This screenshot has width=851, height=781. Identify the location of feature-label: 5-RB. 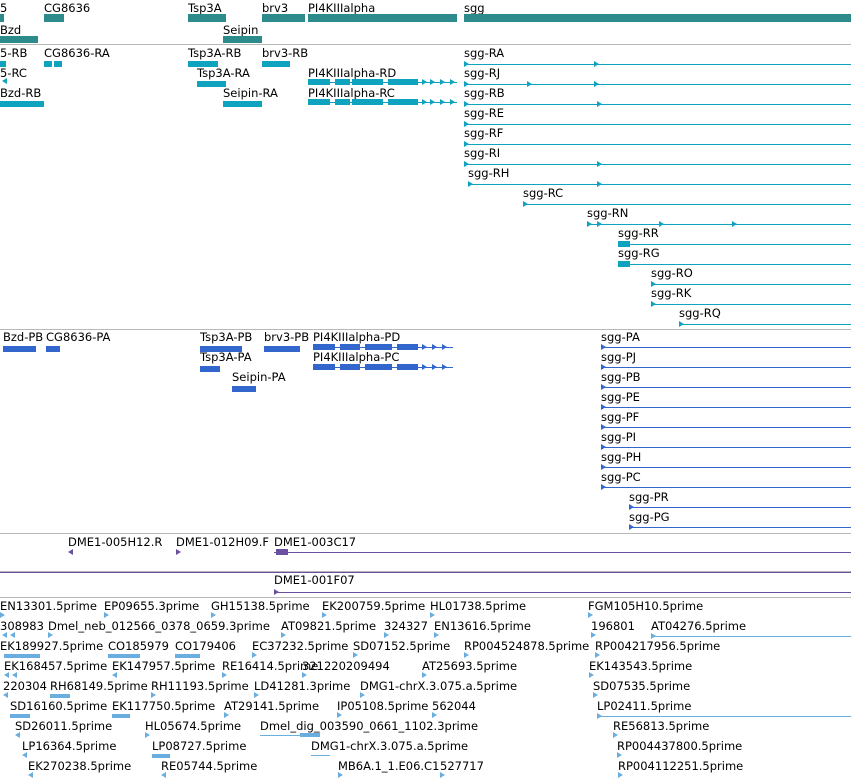
(14, 53).